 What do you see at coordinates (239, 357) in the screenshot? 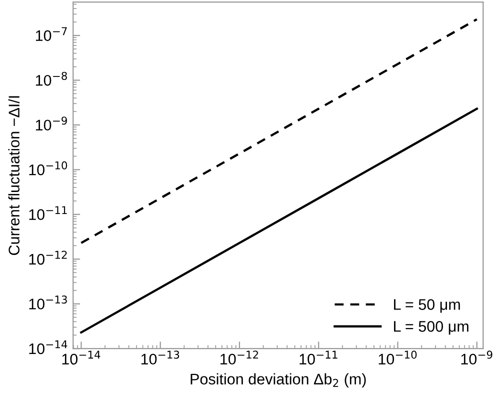
I see `x-tick-label: 10$^{−12}$` at bounding box center [239, 357].